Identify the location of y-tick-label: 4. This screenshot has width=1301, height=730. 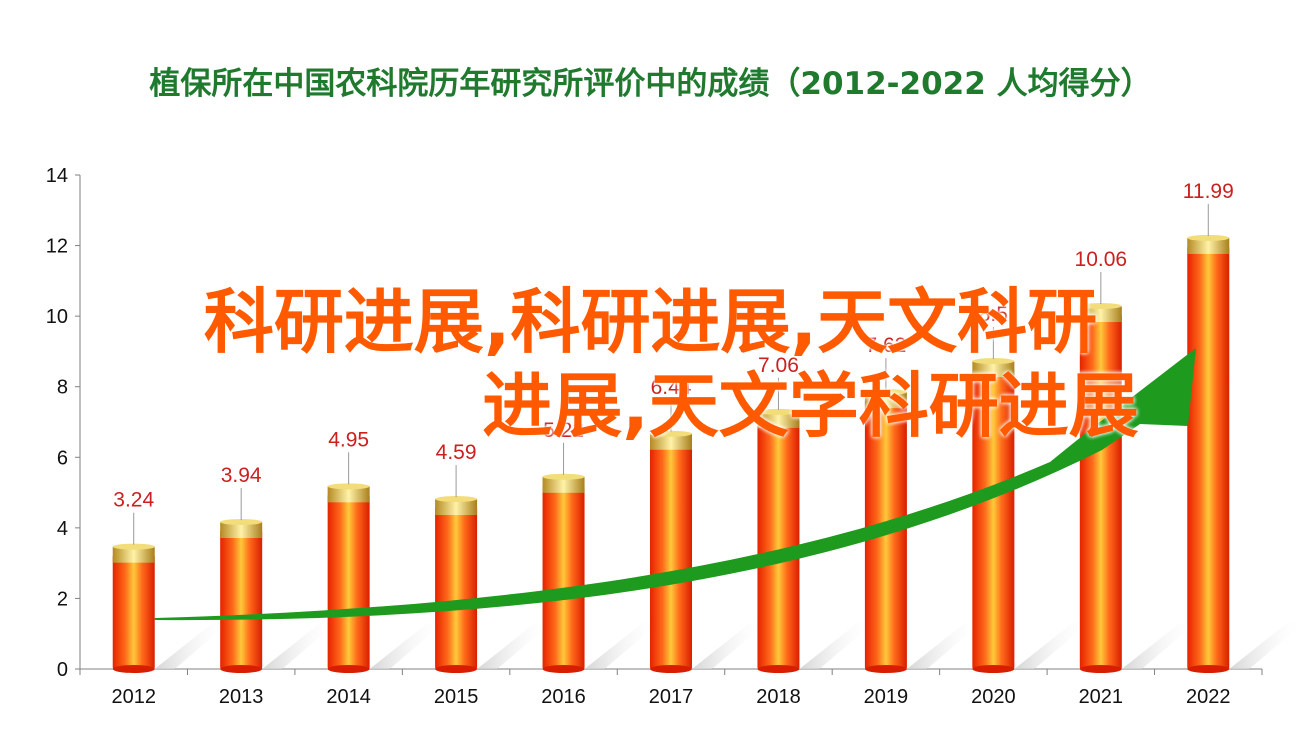
(62, 529).